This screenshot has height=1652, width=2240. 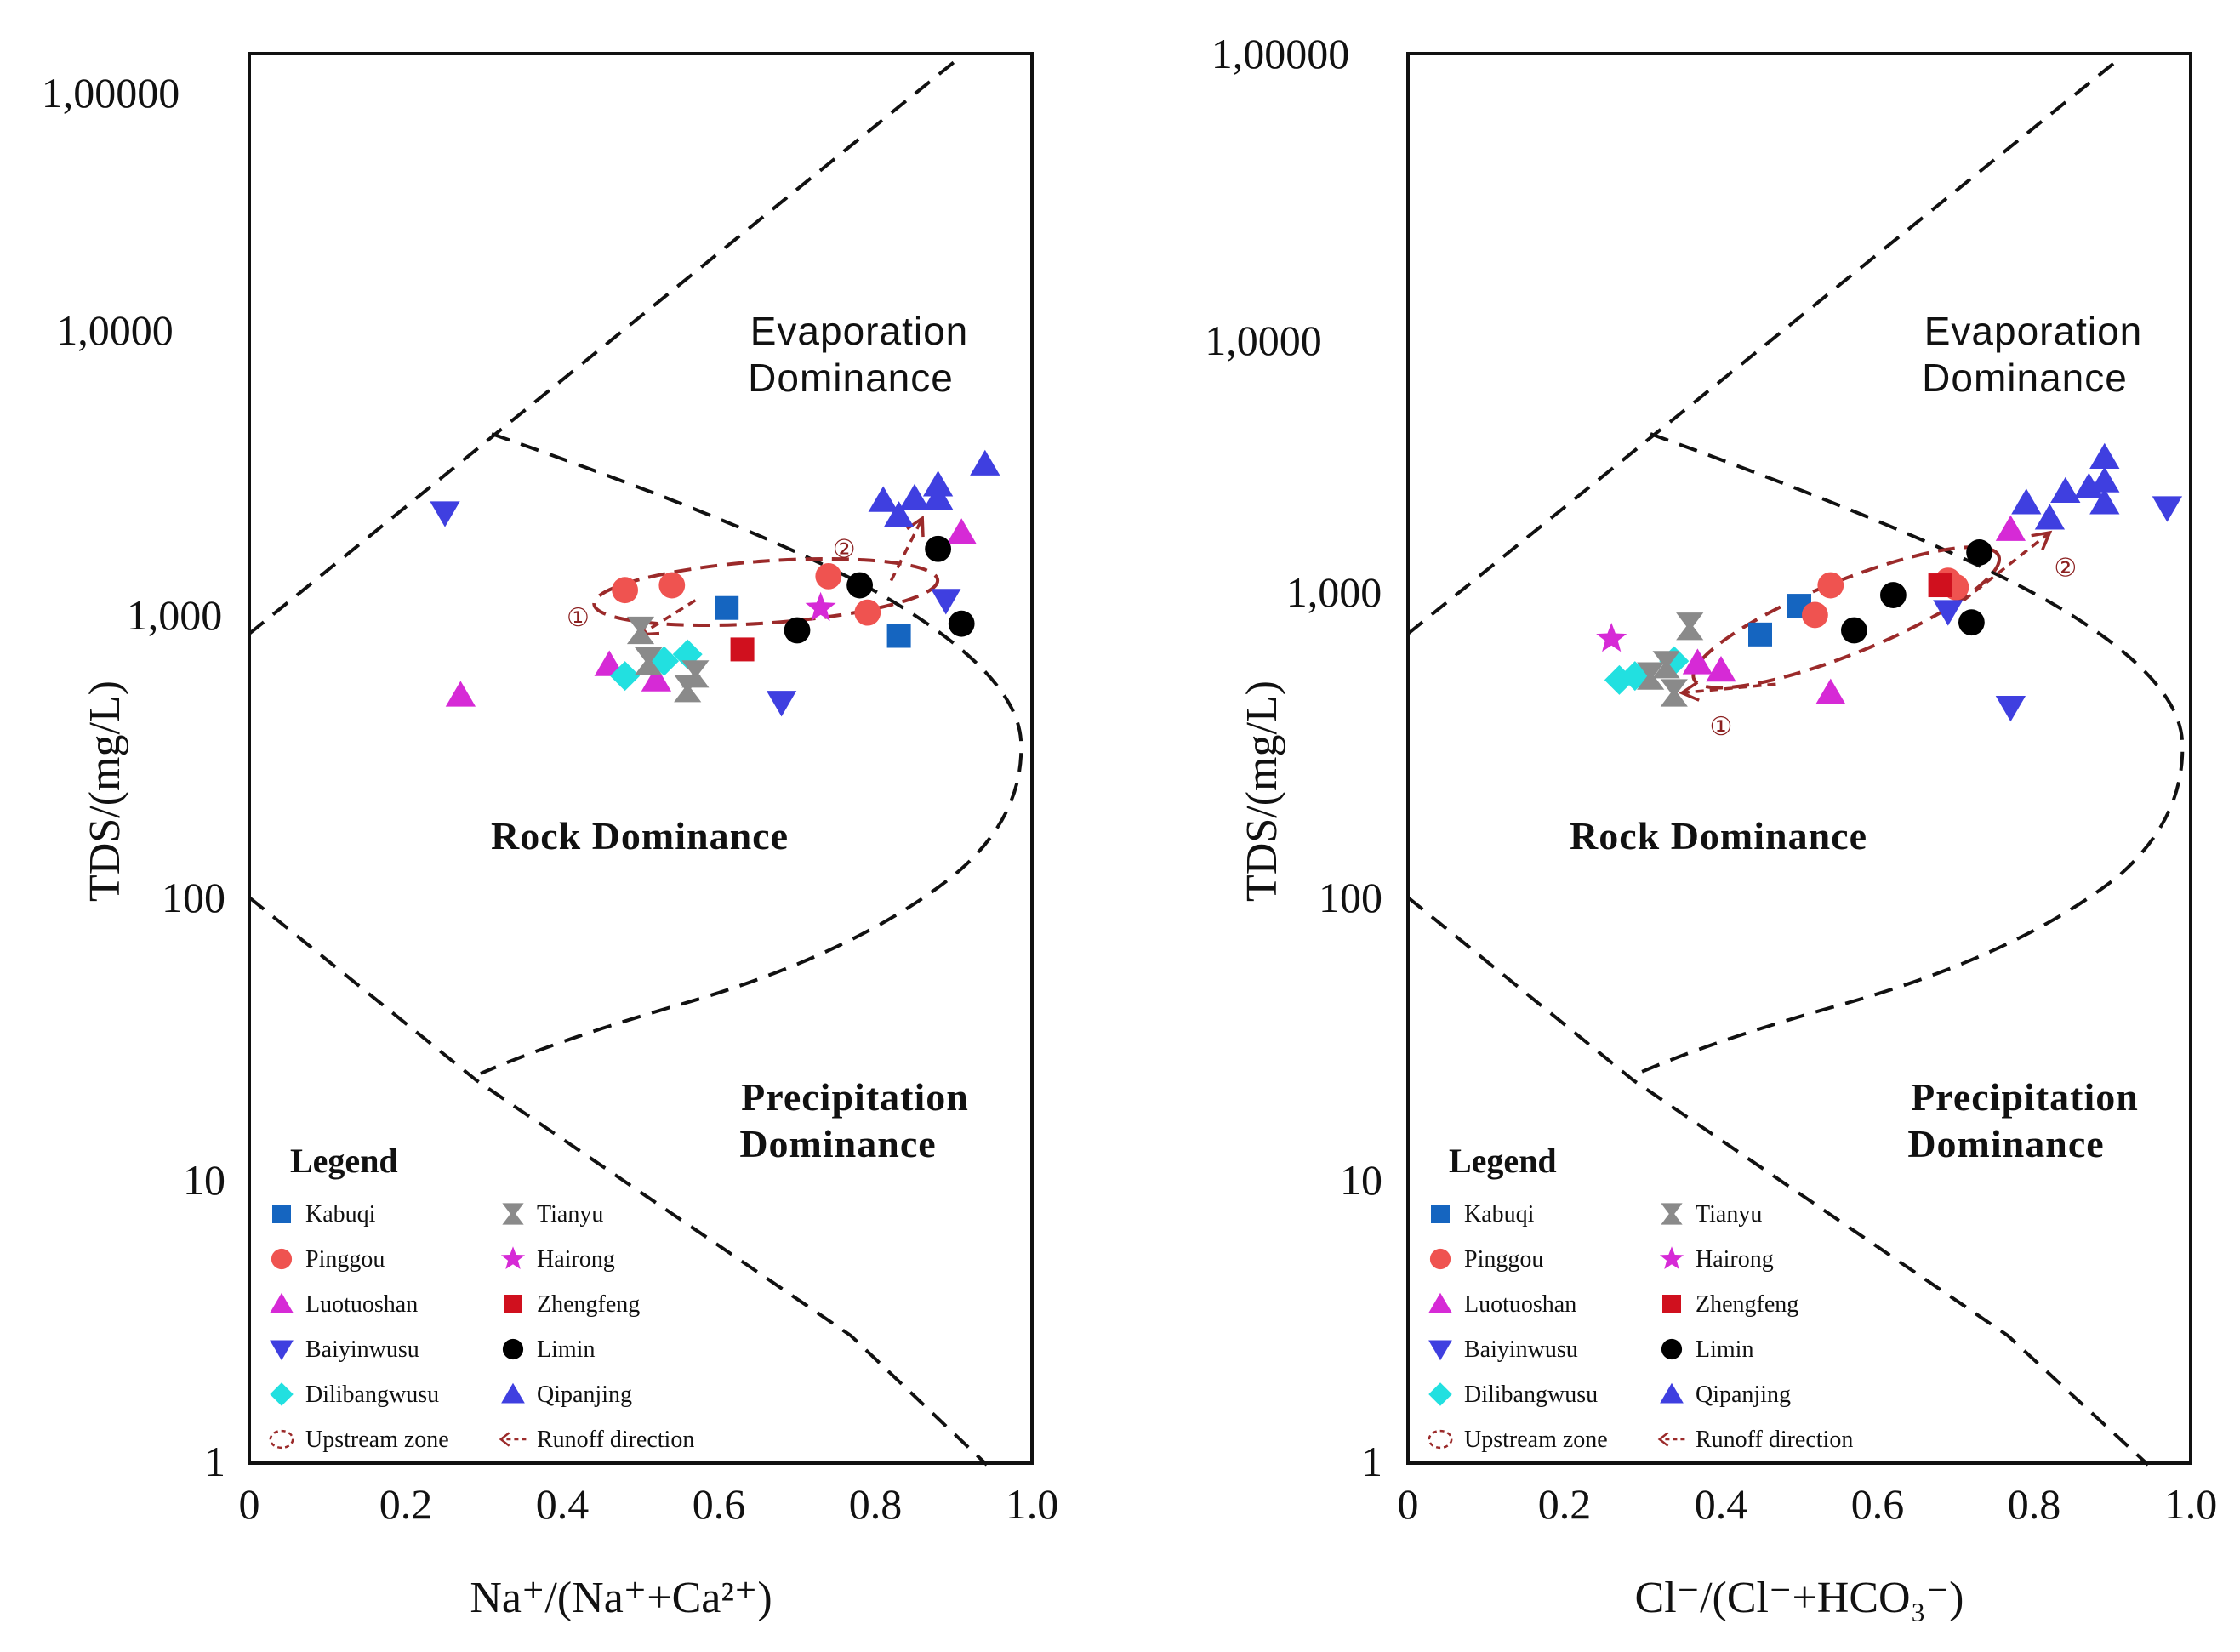 I want to click on legend-label: Luotuoshan, so click(x=1520, y=1304).